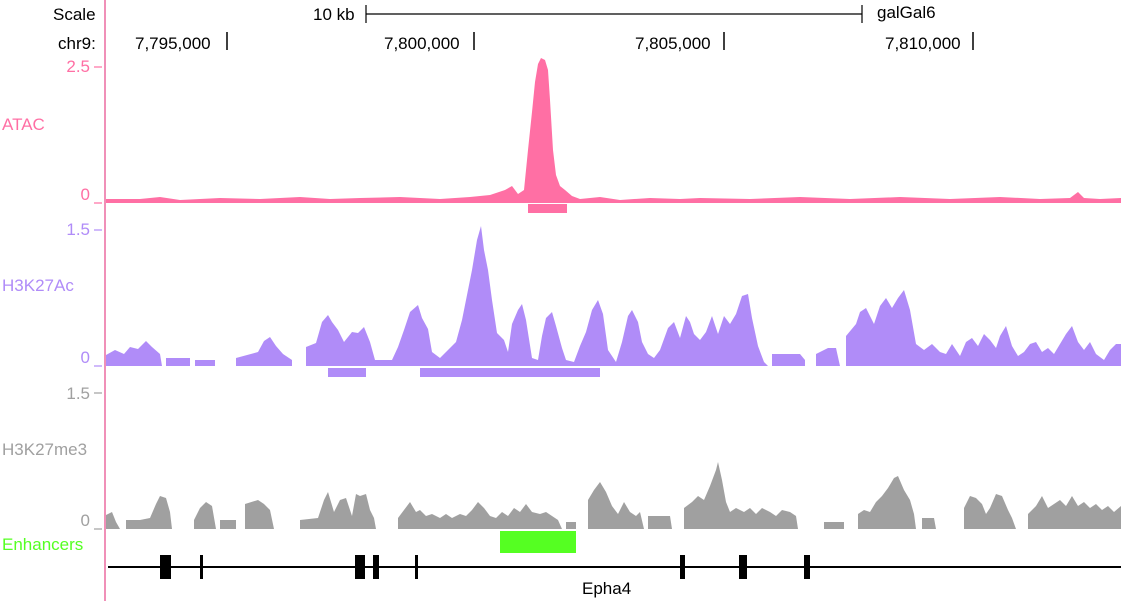 The image size is (1122, 601). I want to click on atac-axis-min: 0, so click(85, 194).